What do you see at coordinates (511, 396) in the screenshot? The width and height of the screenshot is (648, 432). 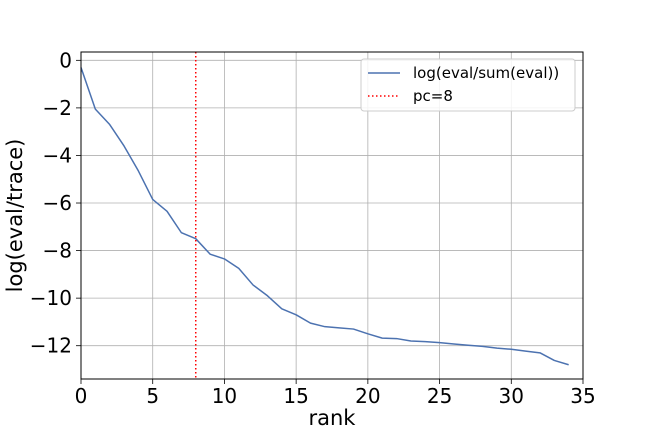 I see `x-tick-label: 30` at bounding box center [511, 396].